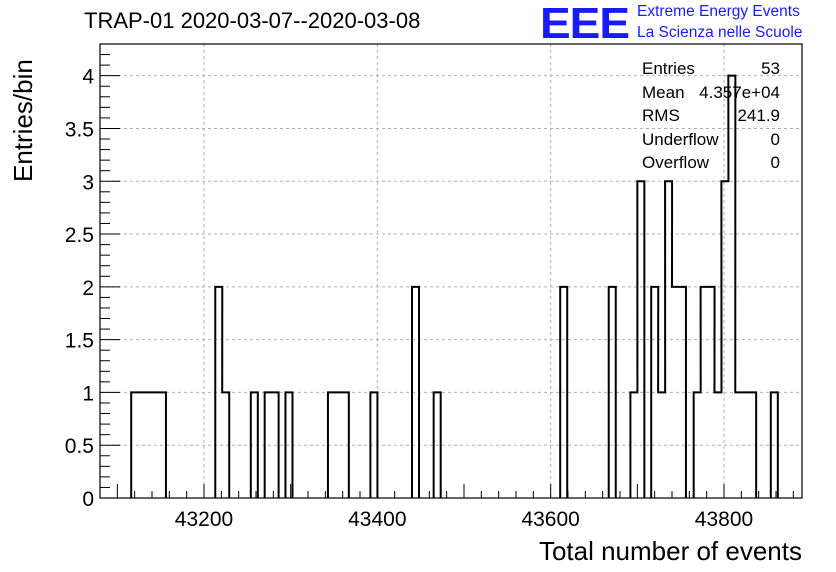  What do you see at coordinates (739, 92) in the screenshot?
I see `stat-value: 4.357e+04` at bounding box center [739, 92].